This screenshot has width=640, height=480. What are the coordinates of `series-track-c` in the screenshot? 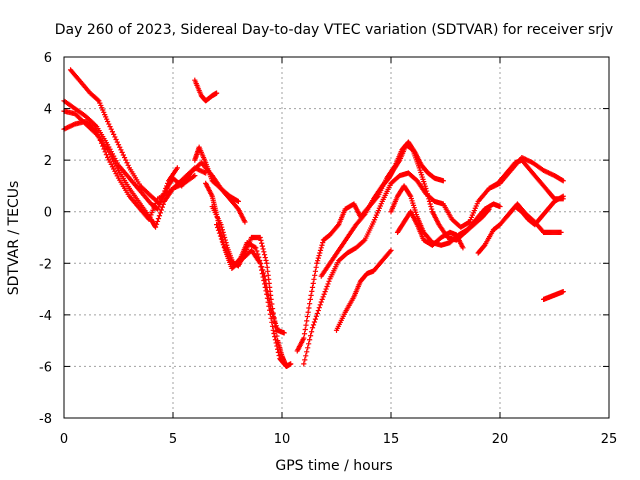 It's located at (129, 170).